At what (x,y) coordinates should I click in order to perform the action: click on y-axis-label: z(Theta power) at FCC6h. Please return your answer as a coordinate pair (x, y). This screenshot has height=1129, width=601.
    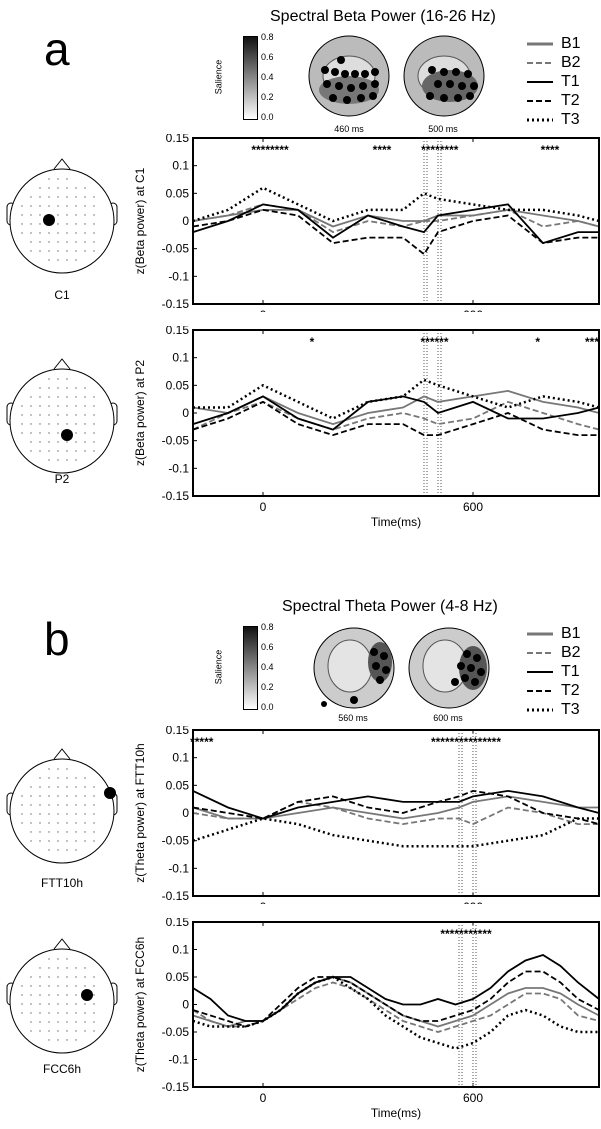
    Looking at the image, I should click on (140, 1004).